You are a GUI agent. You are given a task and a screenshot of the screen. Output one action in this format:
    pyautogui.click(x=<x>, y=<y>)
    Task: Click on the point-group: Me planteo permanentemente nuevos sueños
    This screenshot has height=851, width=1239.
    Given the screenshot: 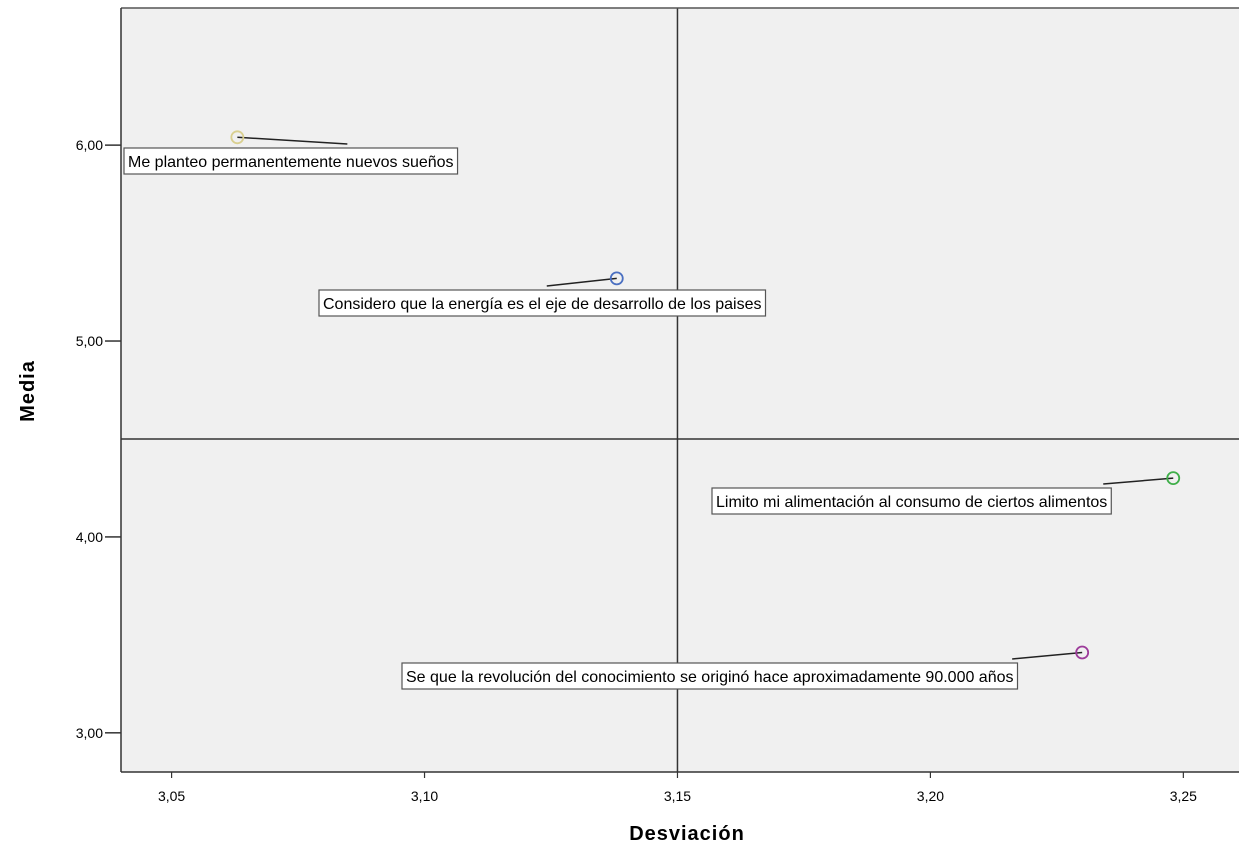 What is the action you would take?
    pyautogui.click(x=291, y=152)
    